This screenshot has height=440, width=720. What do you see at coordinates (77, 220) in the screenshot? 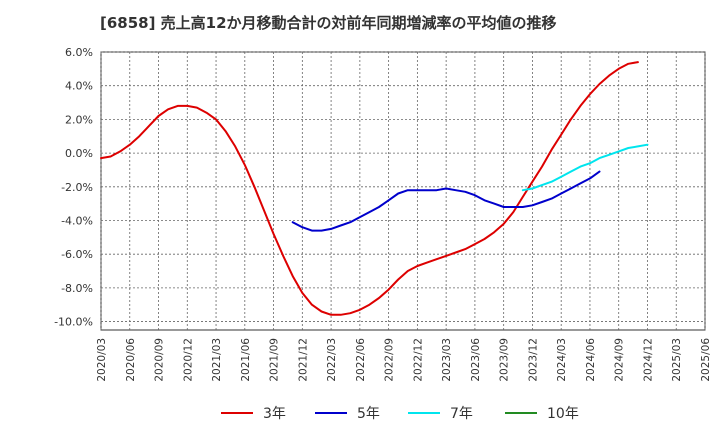
I see `y-tick-label: -4.0%` at bounding box center [77, 220].